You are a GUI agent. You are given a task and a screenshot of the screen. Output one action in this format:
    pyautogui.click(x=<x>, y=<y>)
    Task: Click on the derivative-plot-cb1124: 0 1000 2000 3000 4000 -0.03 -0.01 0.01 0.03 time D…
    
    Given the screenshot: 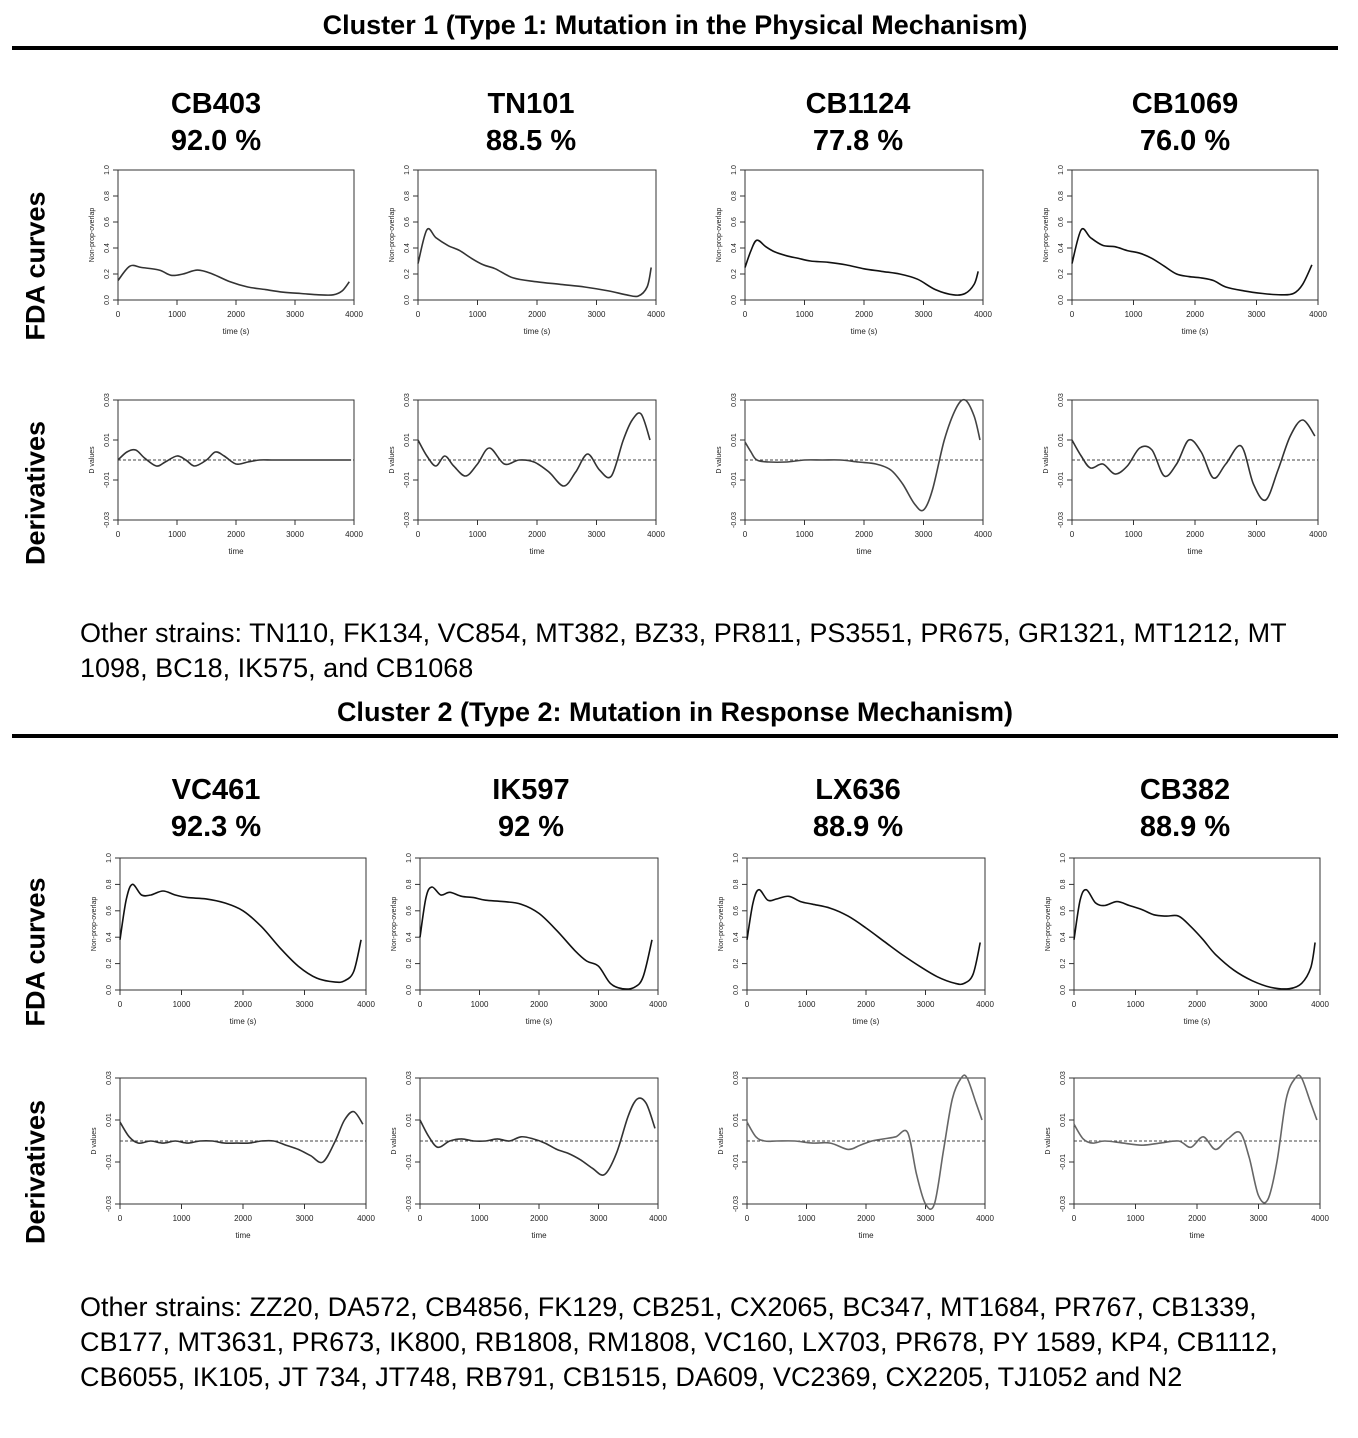 What is the action you would take?
    pyautogui.click(x=854, y=474)
    